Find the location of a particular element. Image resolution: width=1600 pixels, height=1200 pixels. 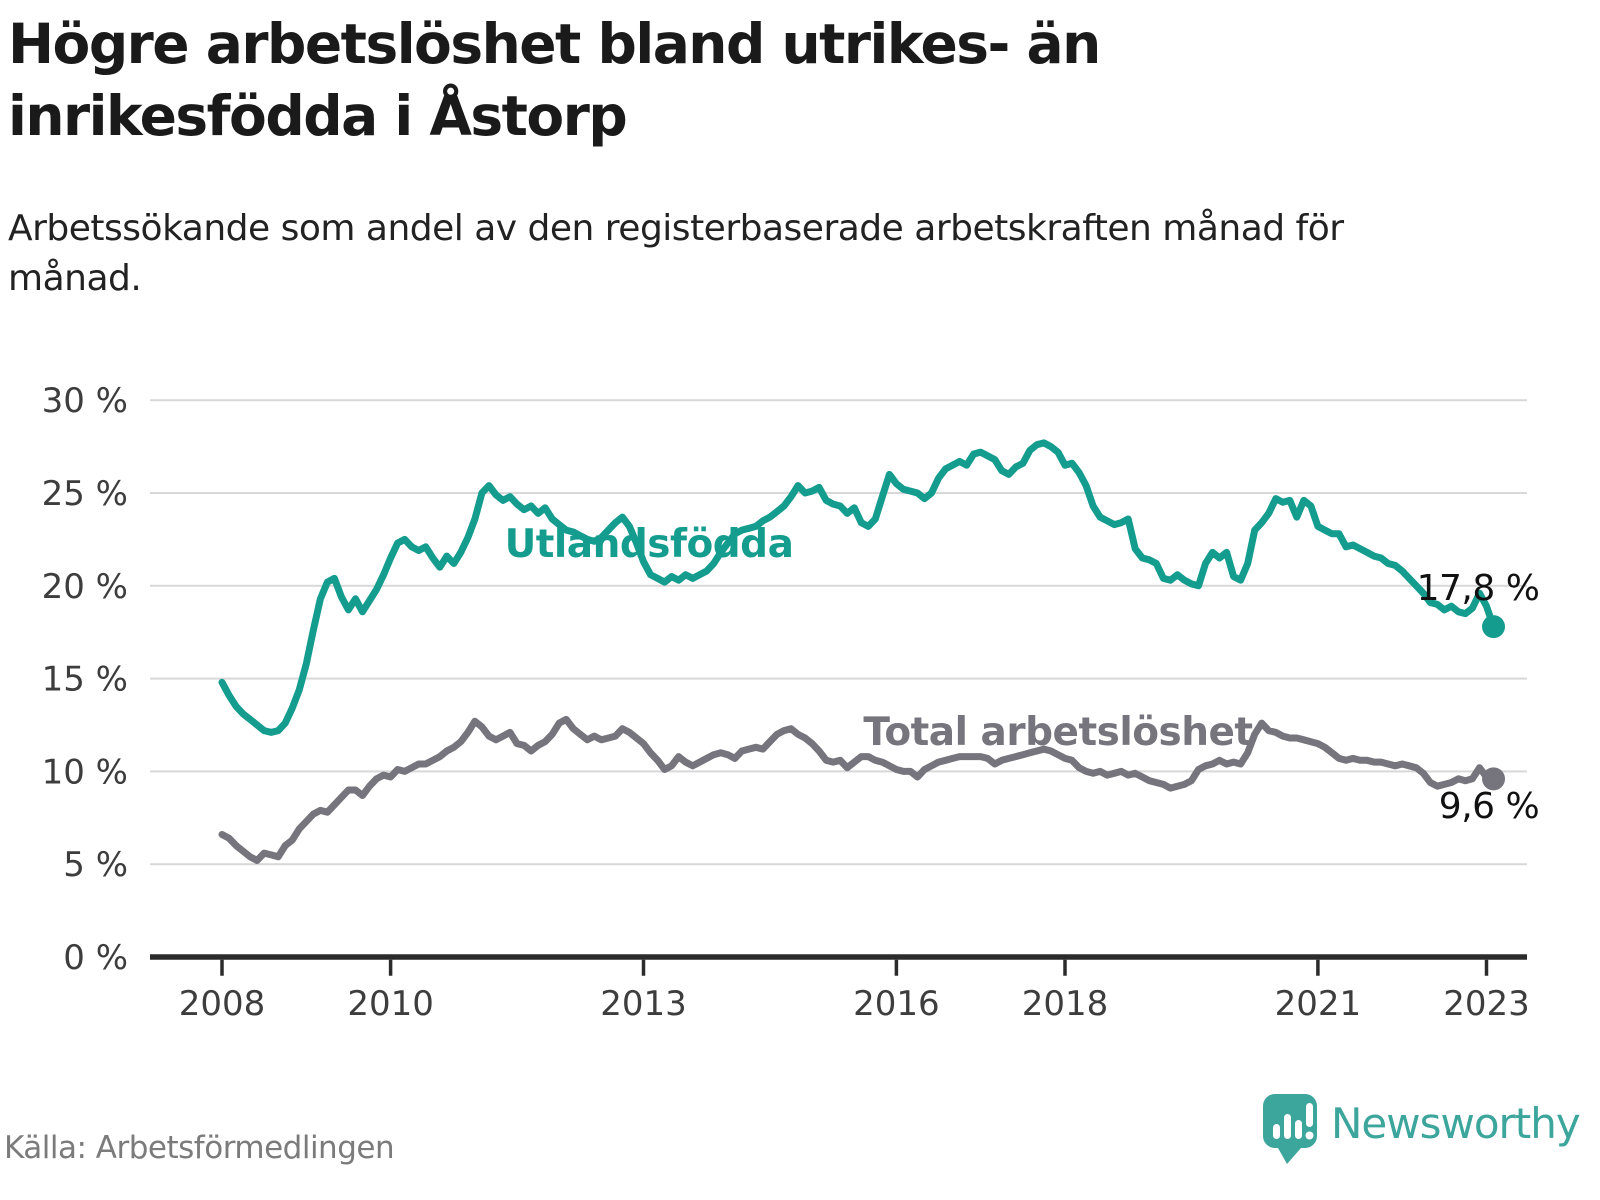

x-axis-label-2023: 2023 is located at coordinates (1486, 1004).